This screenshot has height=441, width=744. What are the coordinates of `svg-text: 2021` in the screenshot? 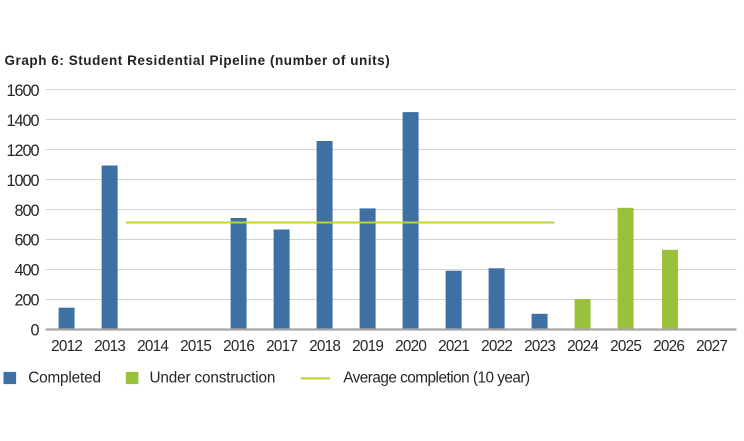 It's located at (453, 346).